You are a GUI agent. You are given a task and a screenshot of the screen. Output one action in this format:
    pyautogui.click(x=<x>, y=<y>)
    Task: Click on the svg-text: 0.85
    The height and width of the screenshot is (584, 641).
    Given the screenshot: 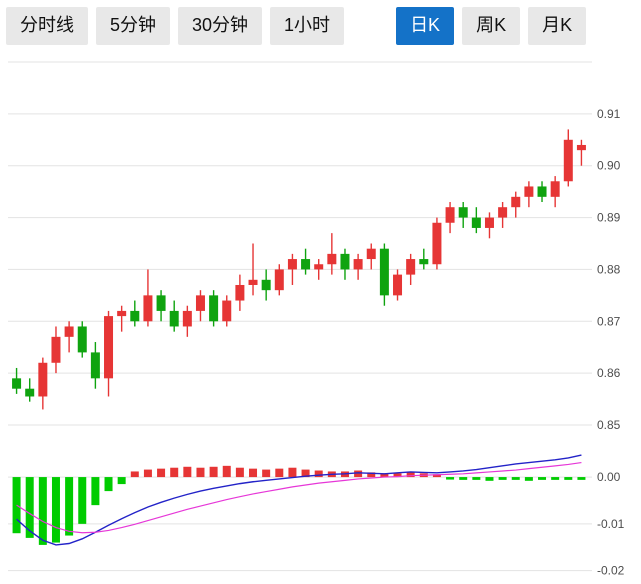 What is the action you would take?
    pyautogui.click(x=609, y=425)
    